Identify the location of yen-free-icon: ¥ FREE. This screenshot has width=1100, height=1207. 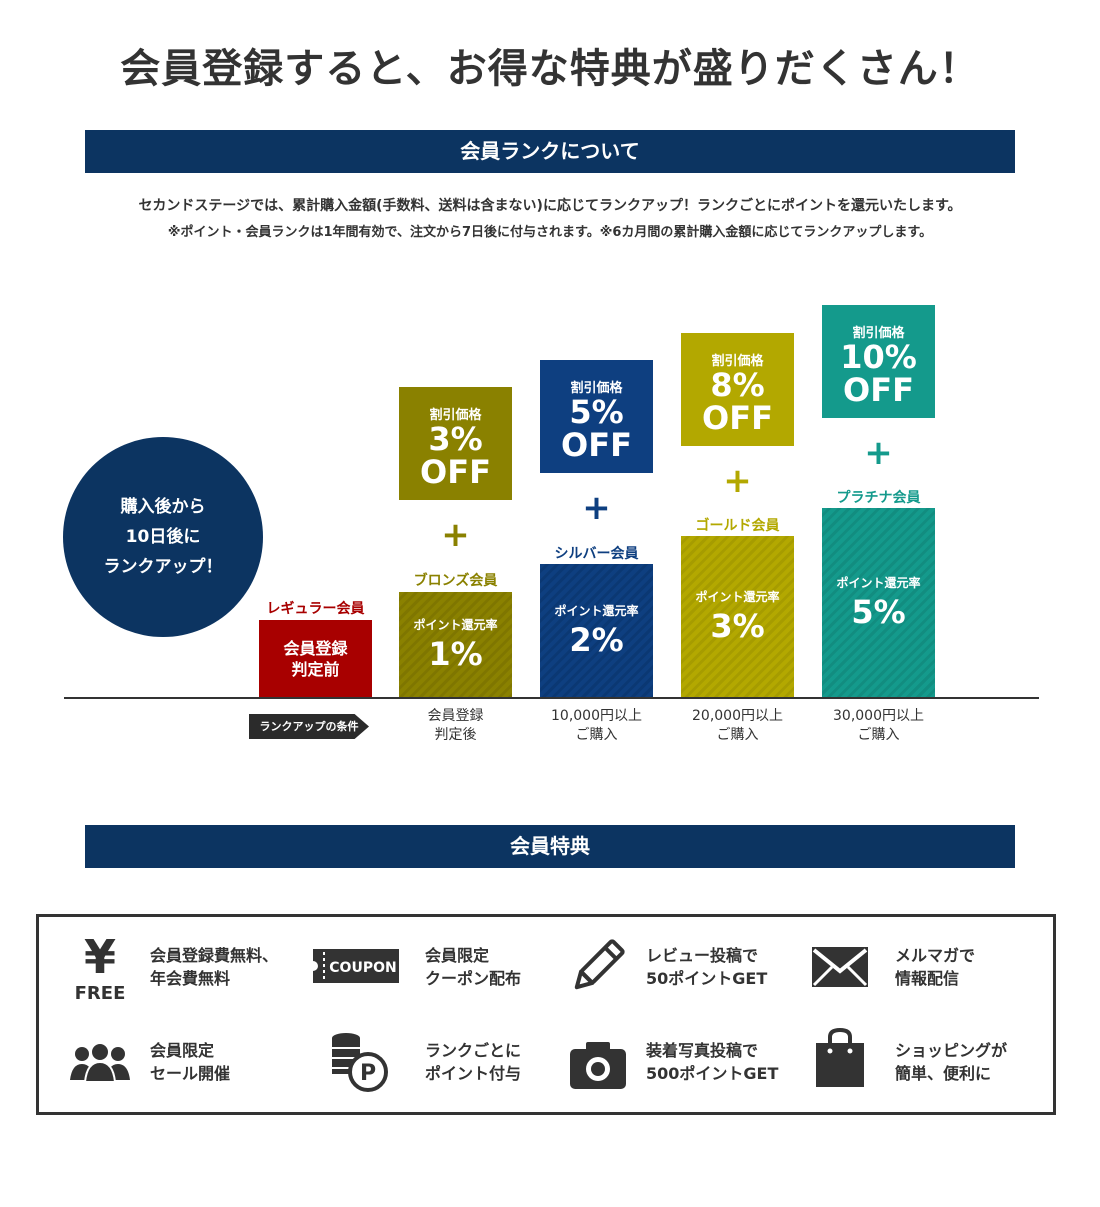
(100, 967).